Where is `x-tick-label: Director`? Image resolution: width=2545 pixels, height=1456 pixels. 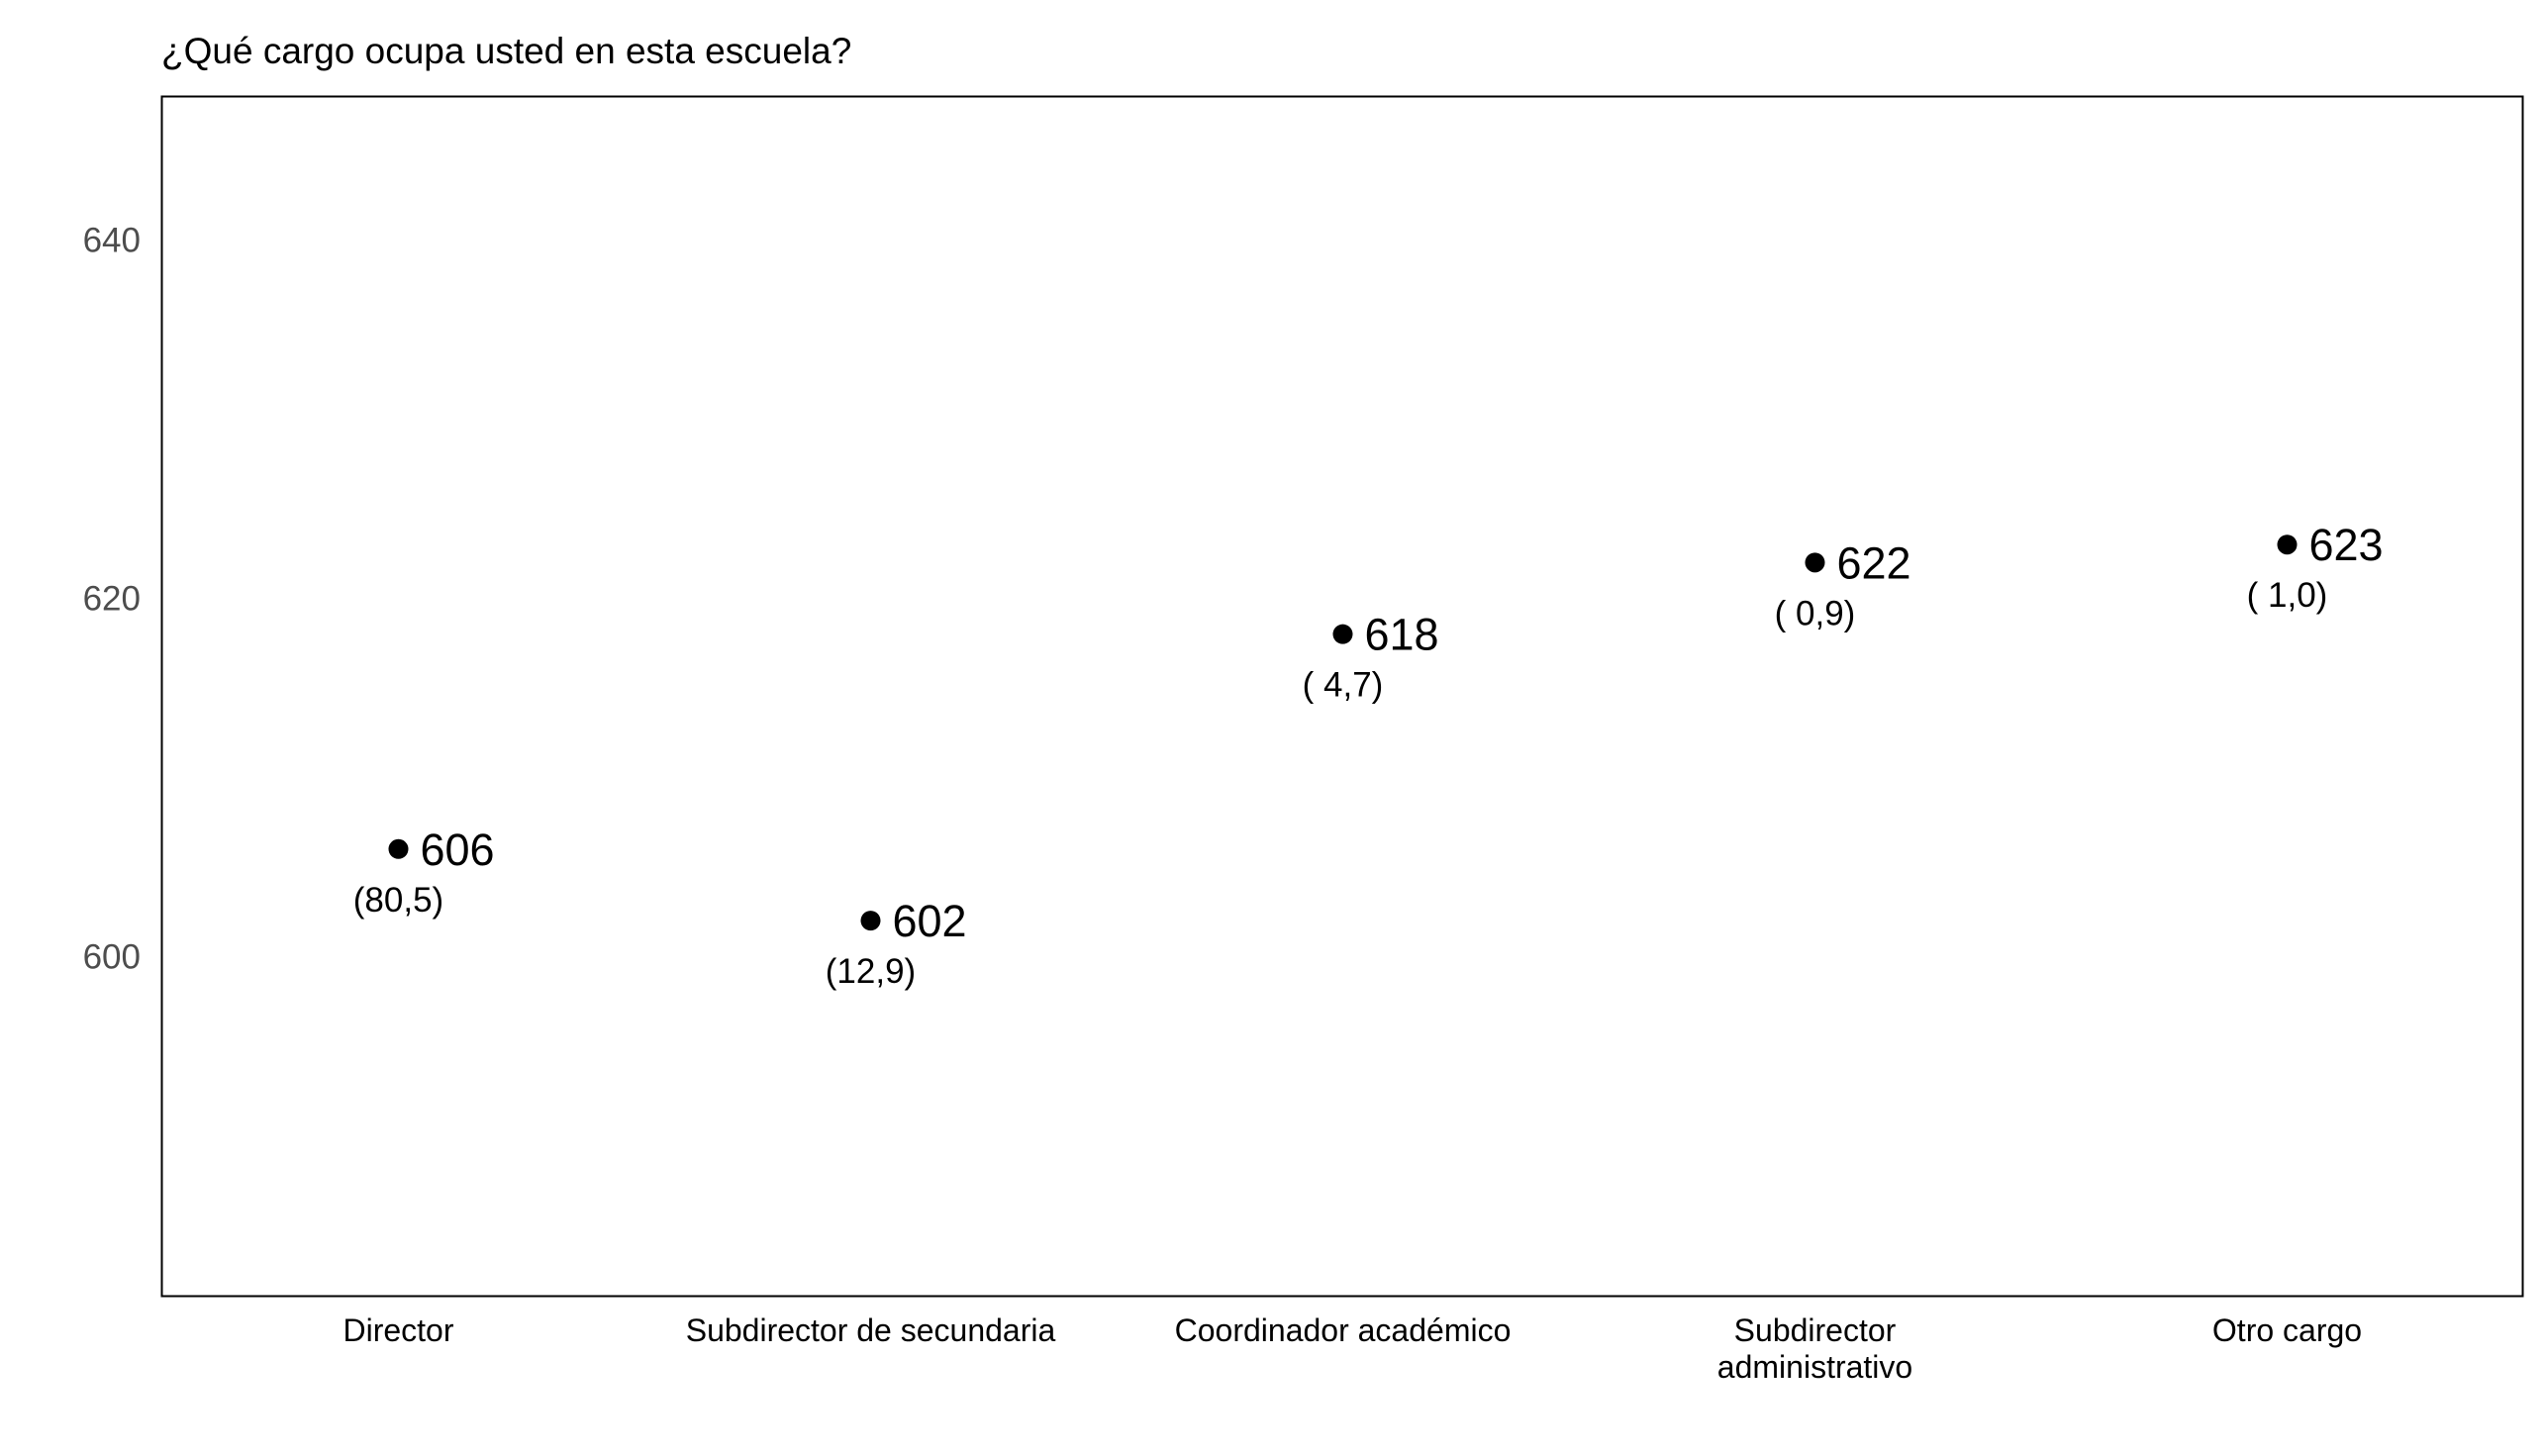 x-tick-label: Director is located at coordinates (398, 1330).